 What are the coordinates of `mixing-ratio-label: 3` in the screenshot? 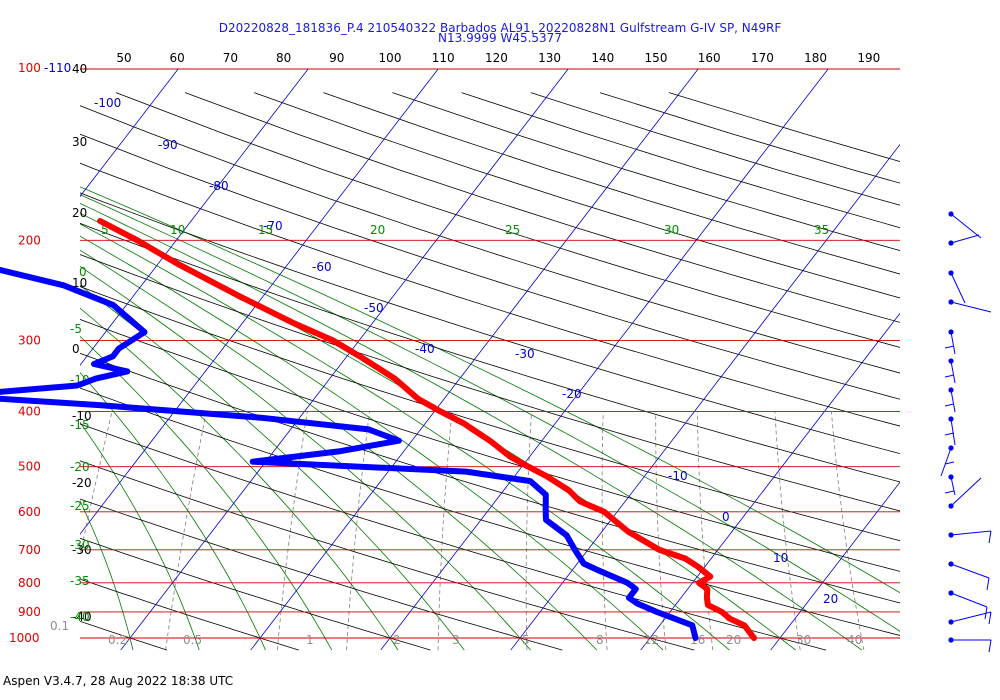 It's located at (456, 640).